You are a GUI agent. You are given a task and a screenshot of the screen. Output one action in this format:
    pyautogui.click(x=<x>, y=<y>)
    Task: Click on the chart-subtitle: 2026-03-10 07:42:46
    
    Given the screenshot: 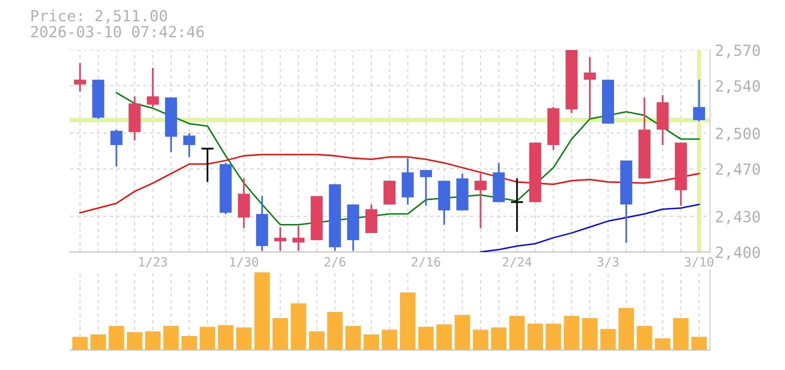 What is the action you would take?
    pyautogui.click(x=117, y=32)
    